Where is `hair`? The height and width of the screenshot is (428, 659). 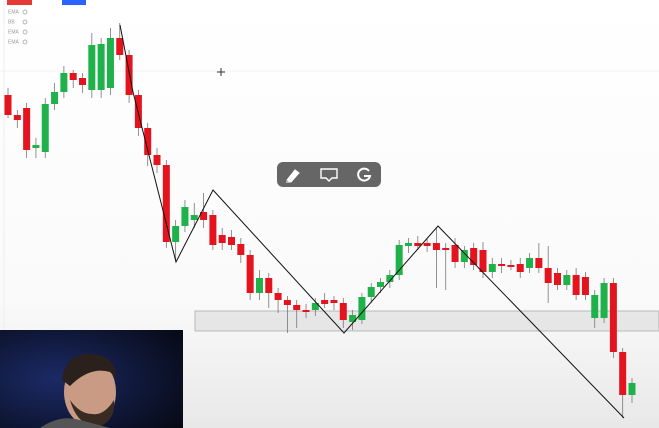 hair is located at coordinates (89, 369).